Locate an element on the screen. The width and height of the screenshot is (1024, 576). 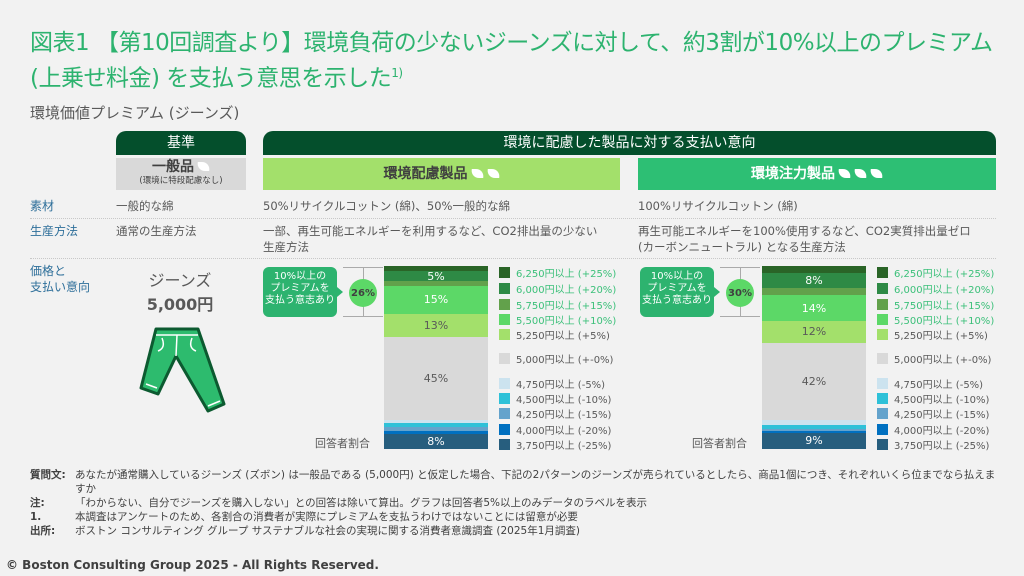
product-name: ジーンズ is located at coordinates (180, 280).